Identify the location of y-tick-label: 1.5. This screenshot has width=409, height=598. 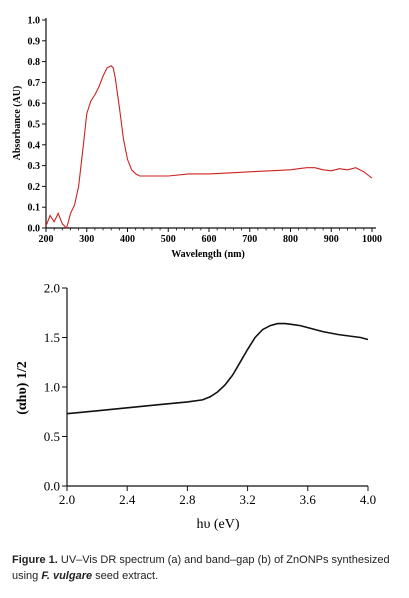
(52, 337).